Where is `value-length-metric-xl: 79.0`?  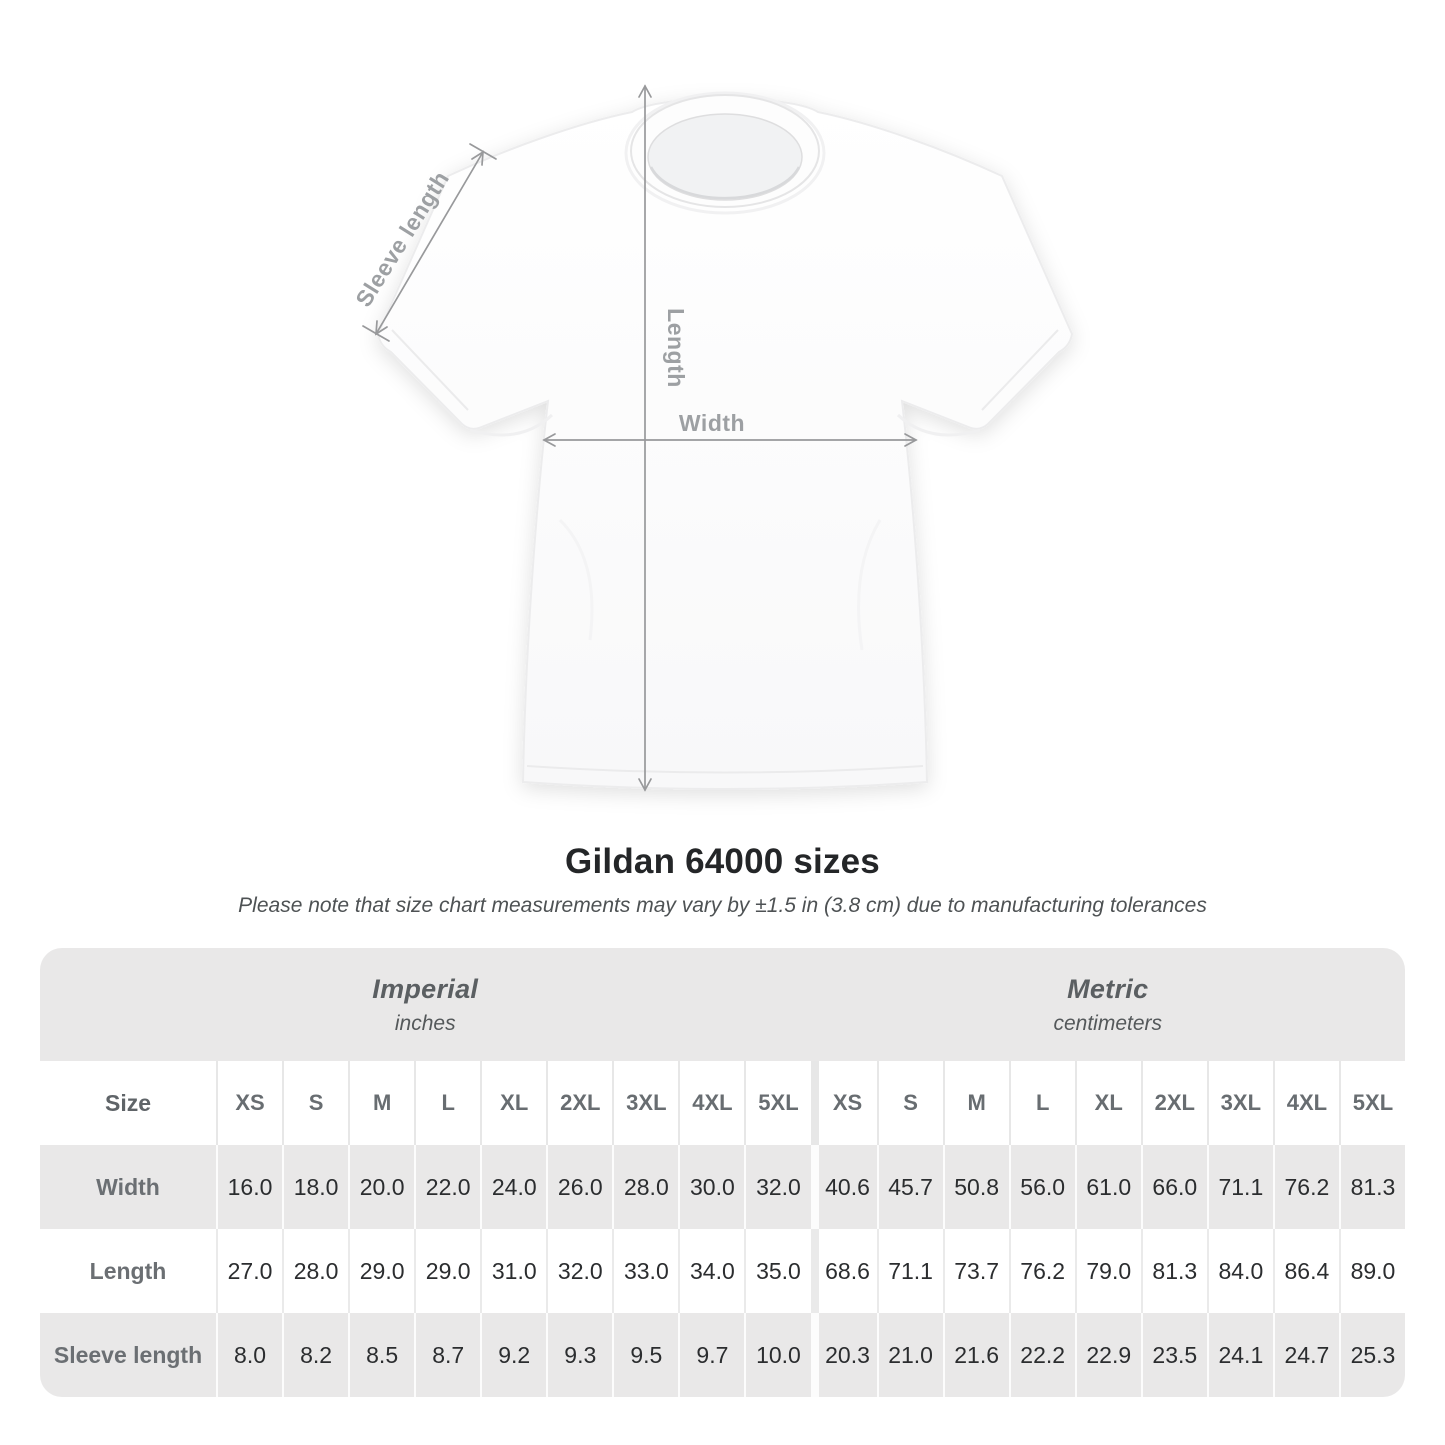
value-length-metric-xl: 79.0 is located at coordinates (1107, 1271).